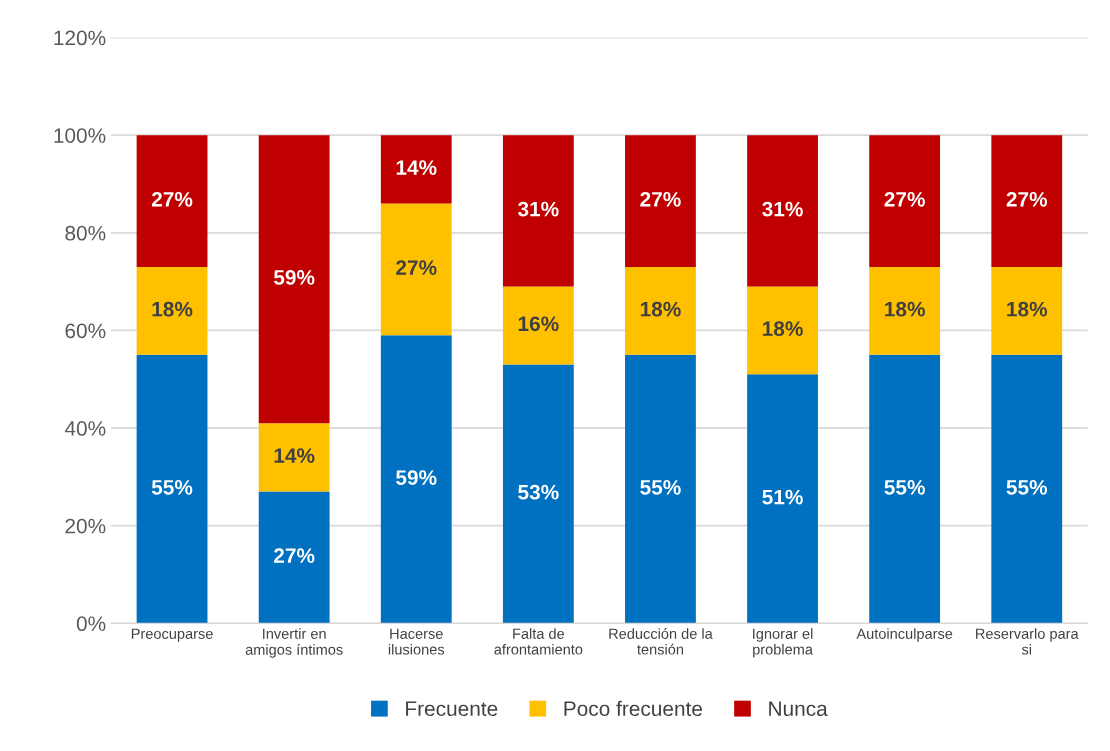 The image size is (1110, 751). What do you see at coordinates (798, 709) in the screenshot?
I see `legend-label: Nunca` at bounding box center [798, 709].